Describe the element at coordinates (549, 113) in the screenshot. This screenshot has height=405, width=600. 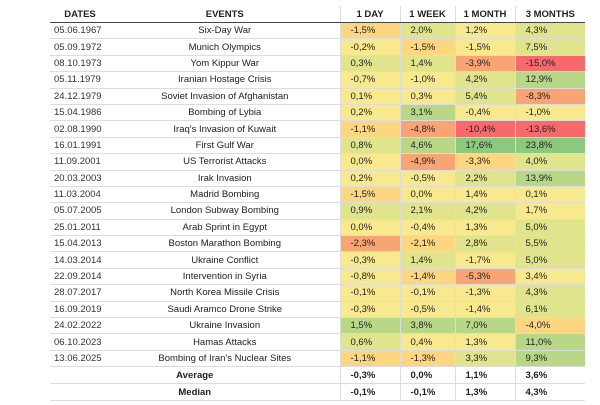
I see `return-cell: -1,0%` at that location.